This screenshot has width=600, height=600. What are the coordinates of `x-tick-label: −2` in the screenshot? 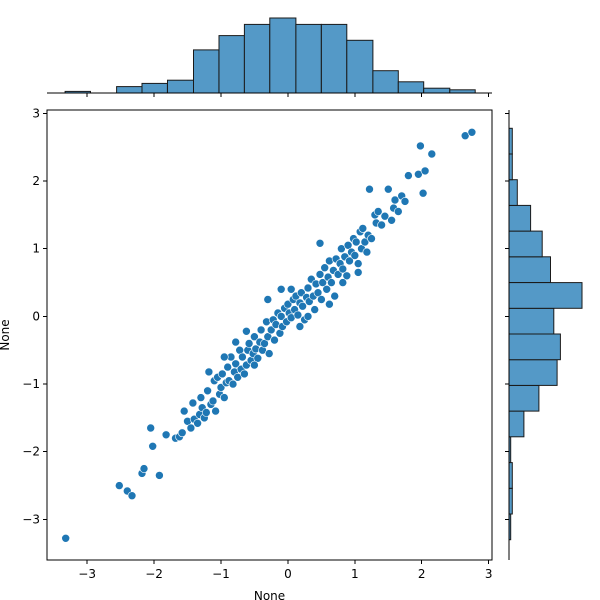 It's located at (154, 574).